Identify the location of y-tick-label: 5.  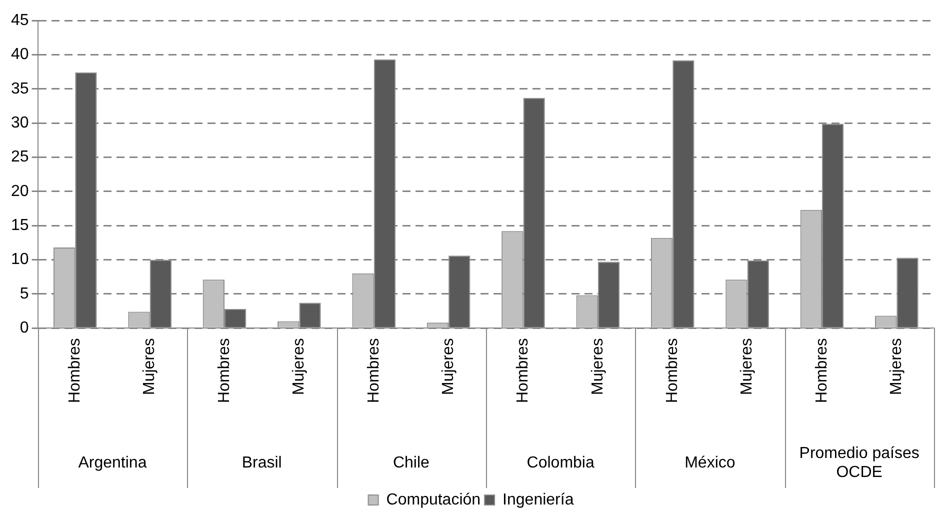
(24, 293).